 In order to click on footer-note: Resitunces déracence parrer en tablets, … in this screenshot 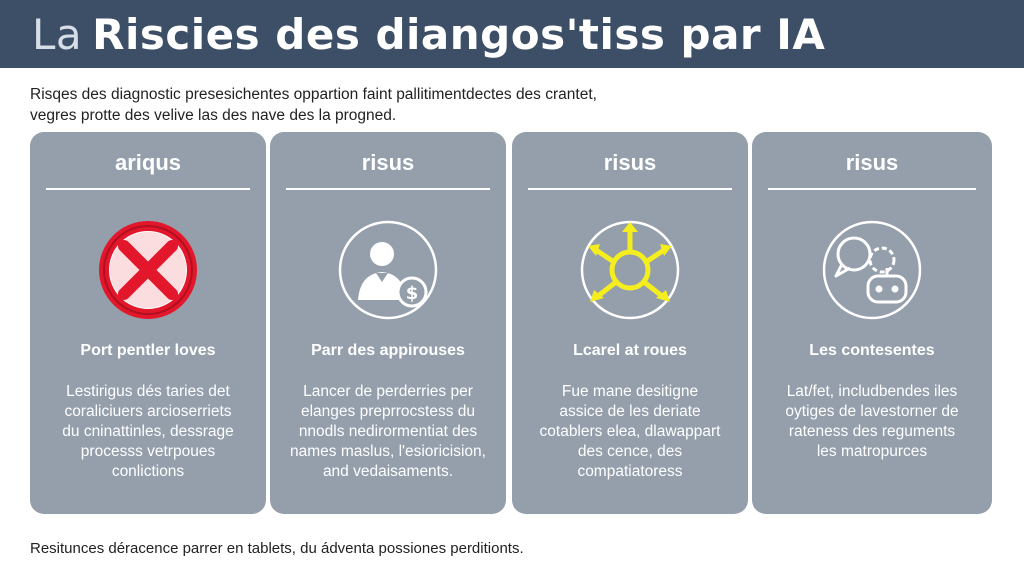, I will do `click(277, 548)`.